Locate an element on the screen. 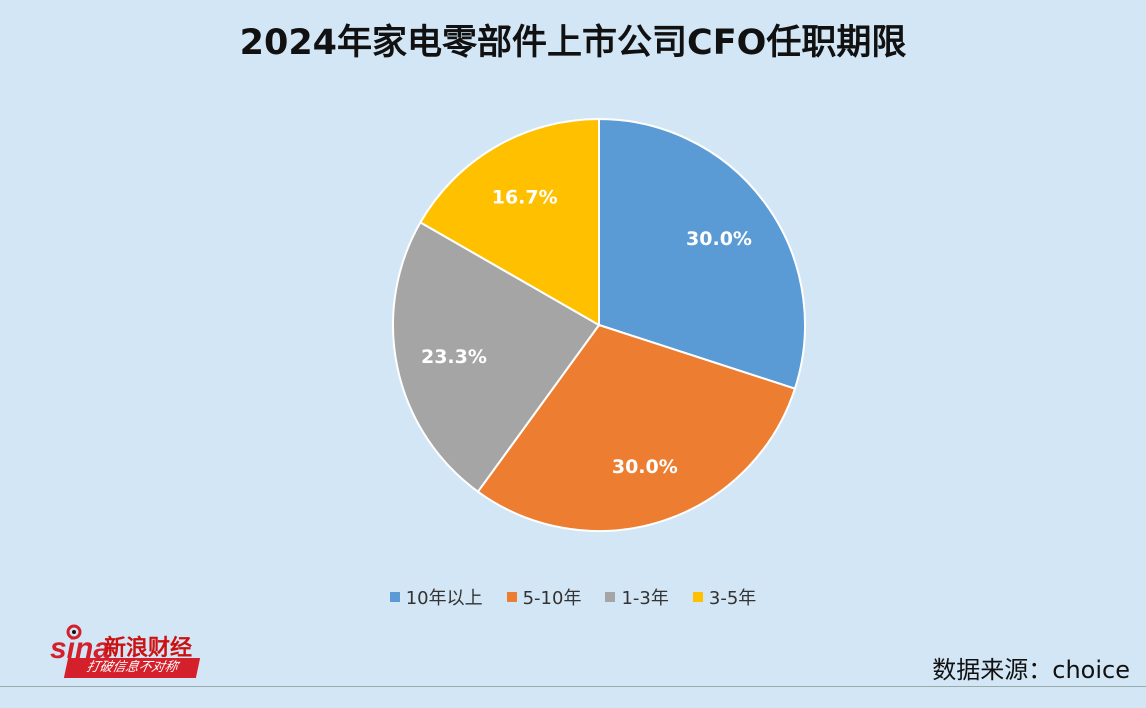 This screenshot has height=708, width=1146. legend-item-0: 10年以上 is located at coordinates (436, 597).